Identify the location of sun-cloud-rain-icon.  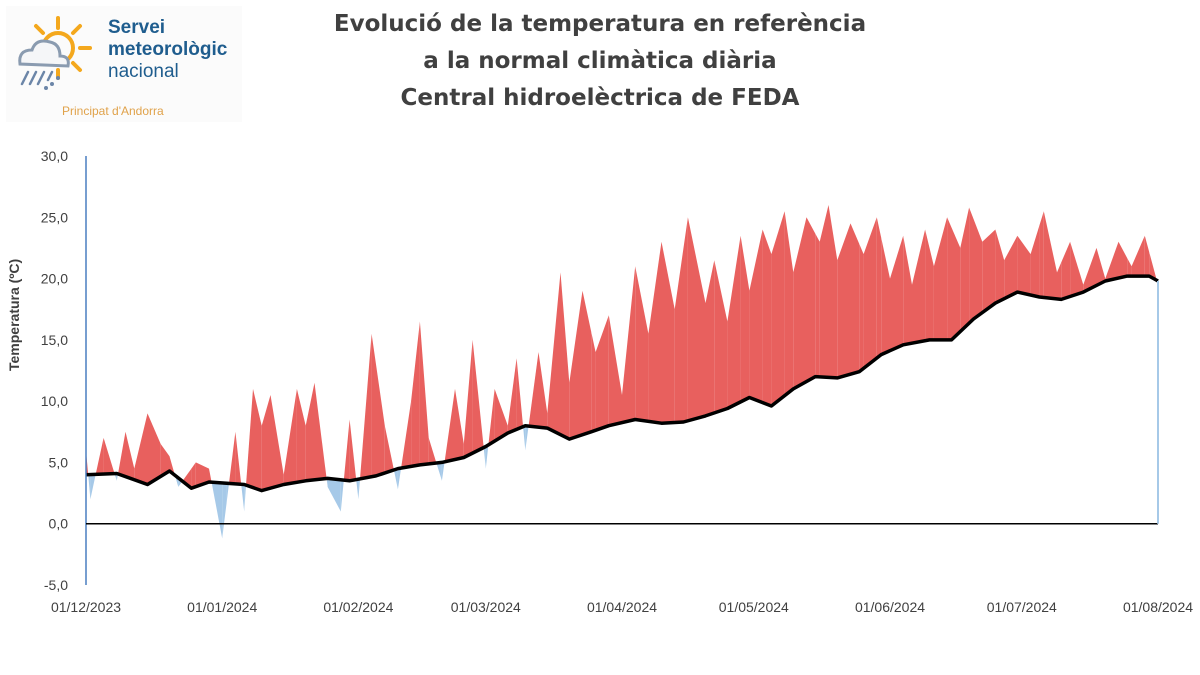
(55, 53).